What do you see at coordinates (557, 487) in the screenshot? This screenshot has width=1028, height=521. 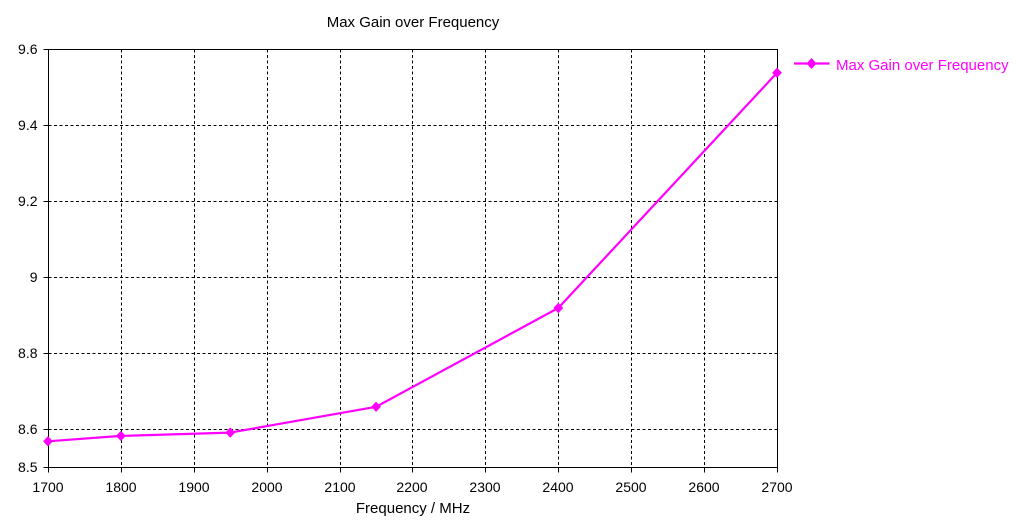 I see `svg-text: 2400` at bounding box center [557, 487].